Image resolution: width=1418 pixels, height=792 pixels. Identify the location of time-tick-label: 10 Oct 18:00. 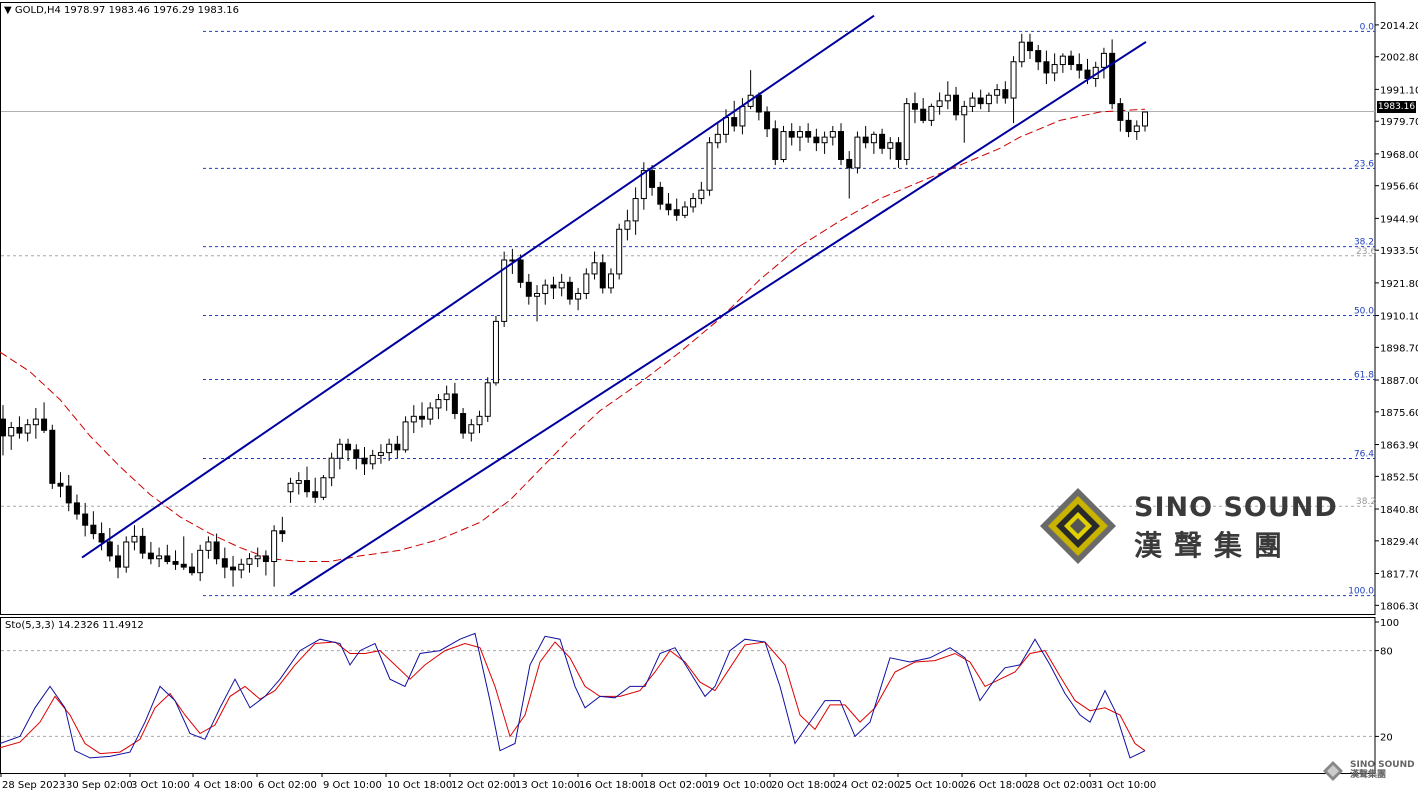
(419, 785).